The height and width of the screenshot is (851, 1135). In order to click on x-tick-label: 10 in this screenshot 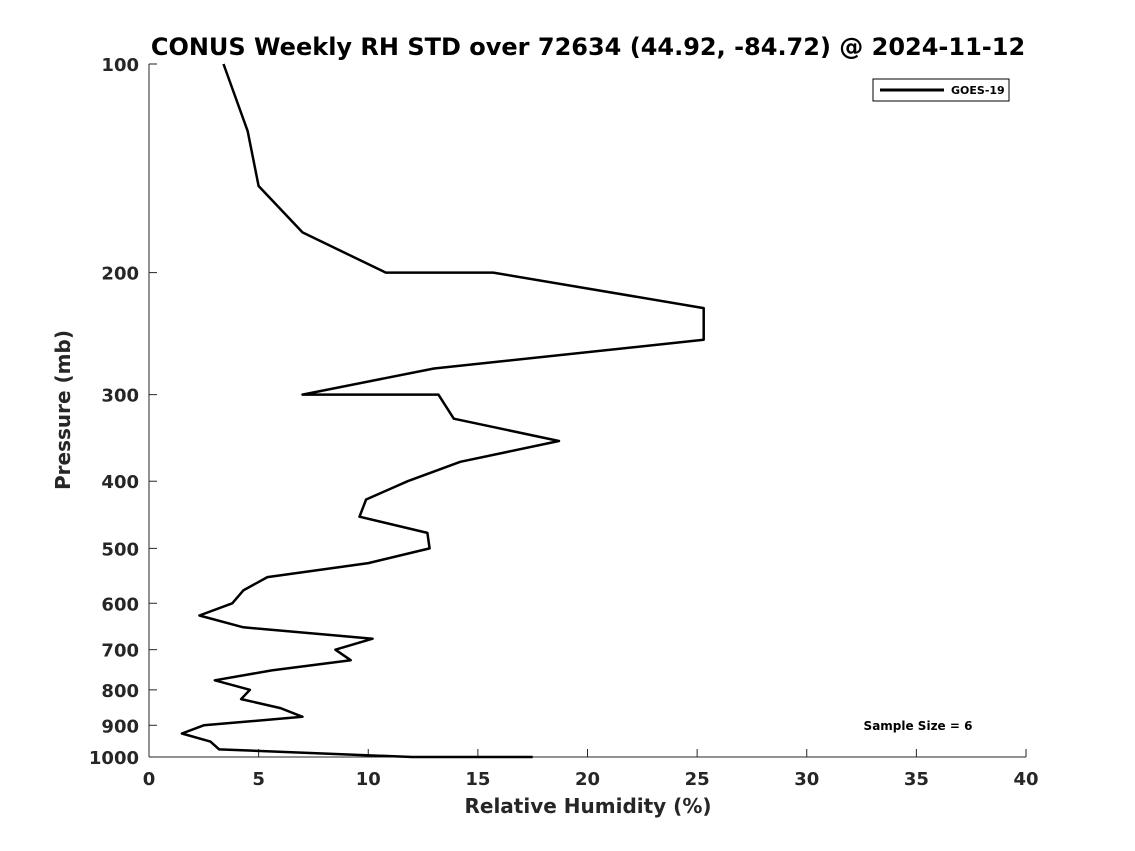, I will do `click(368, 779)`.